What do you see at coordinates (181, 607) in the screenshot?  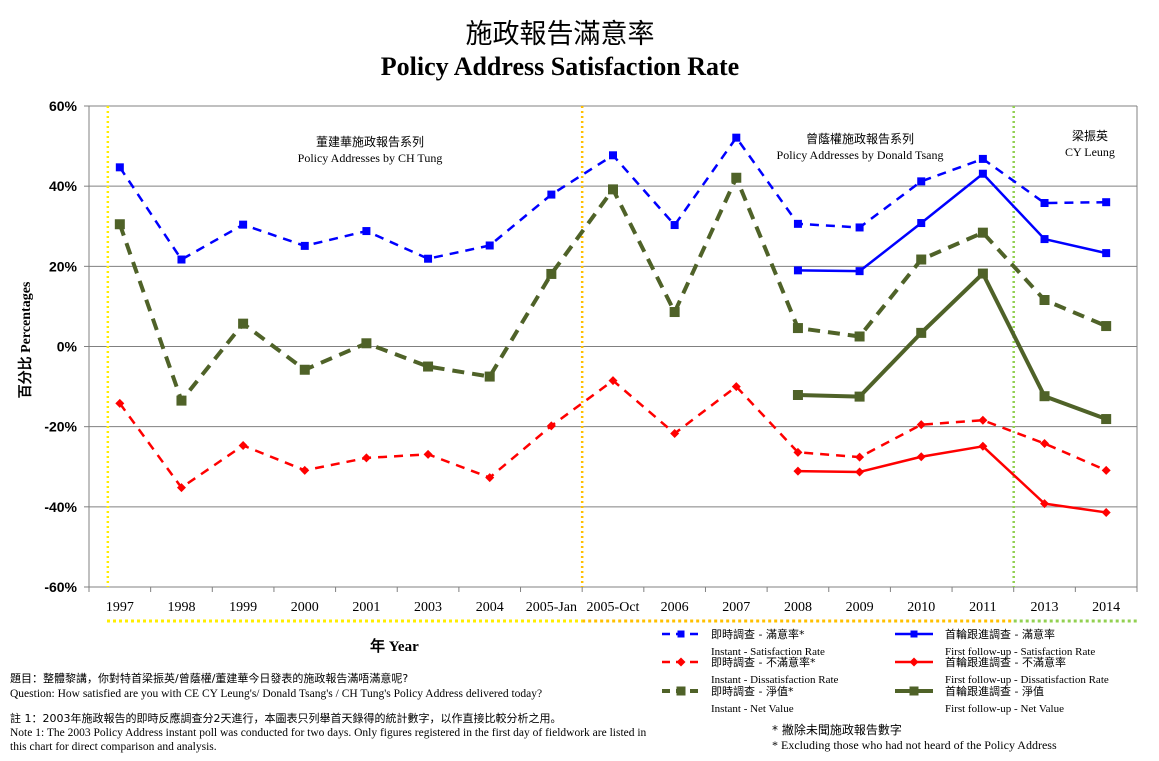 I see `x-tick-label: 1998` at bounding box center [181, 607].